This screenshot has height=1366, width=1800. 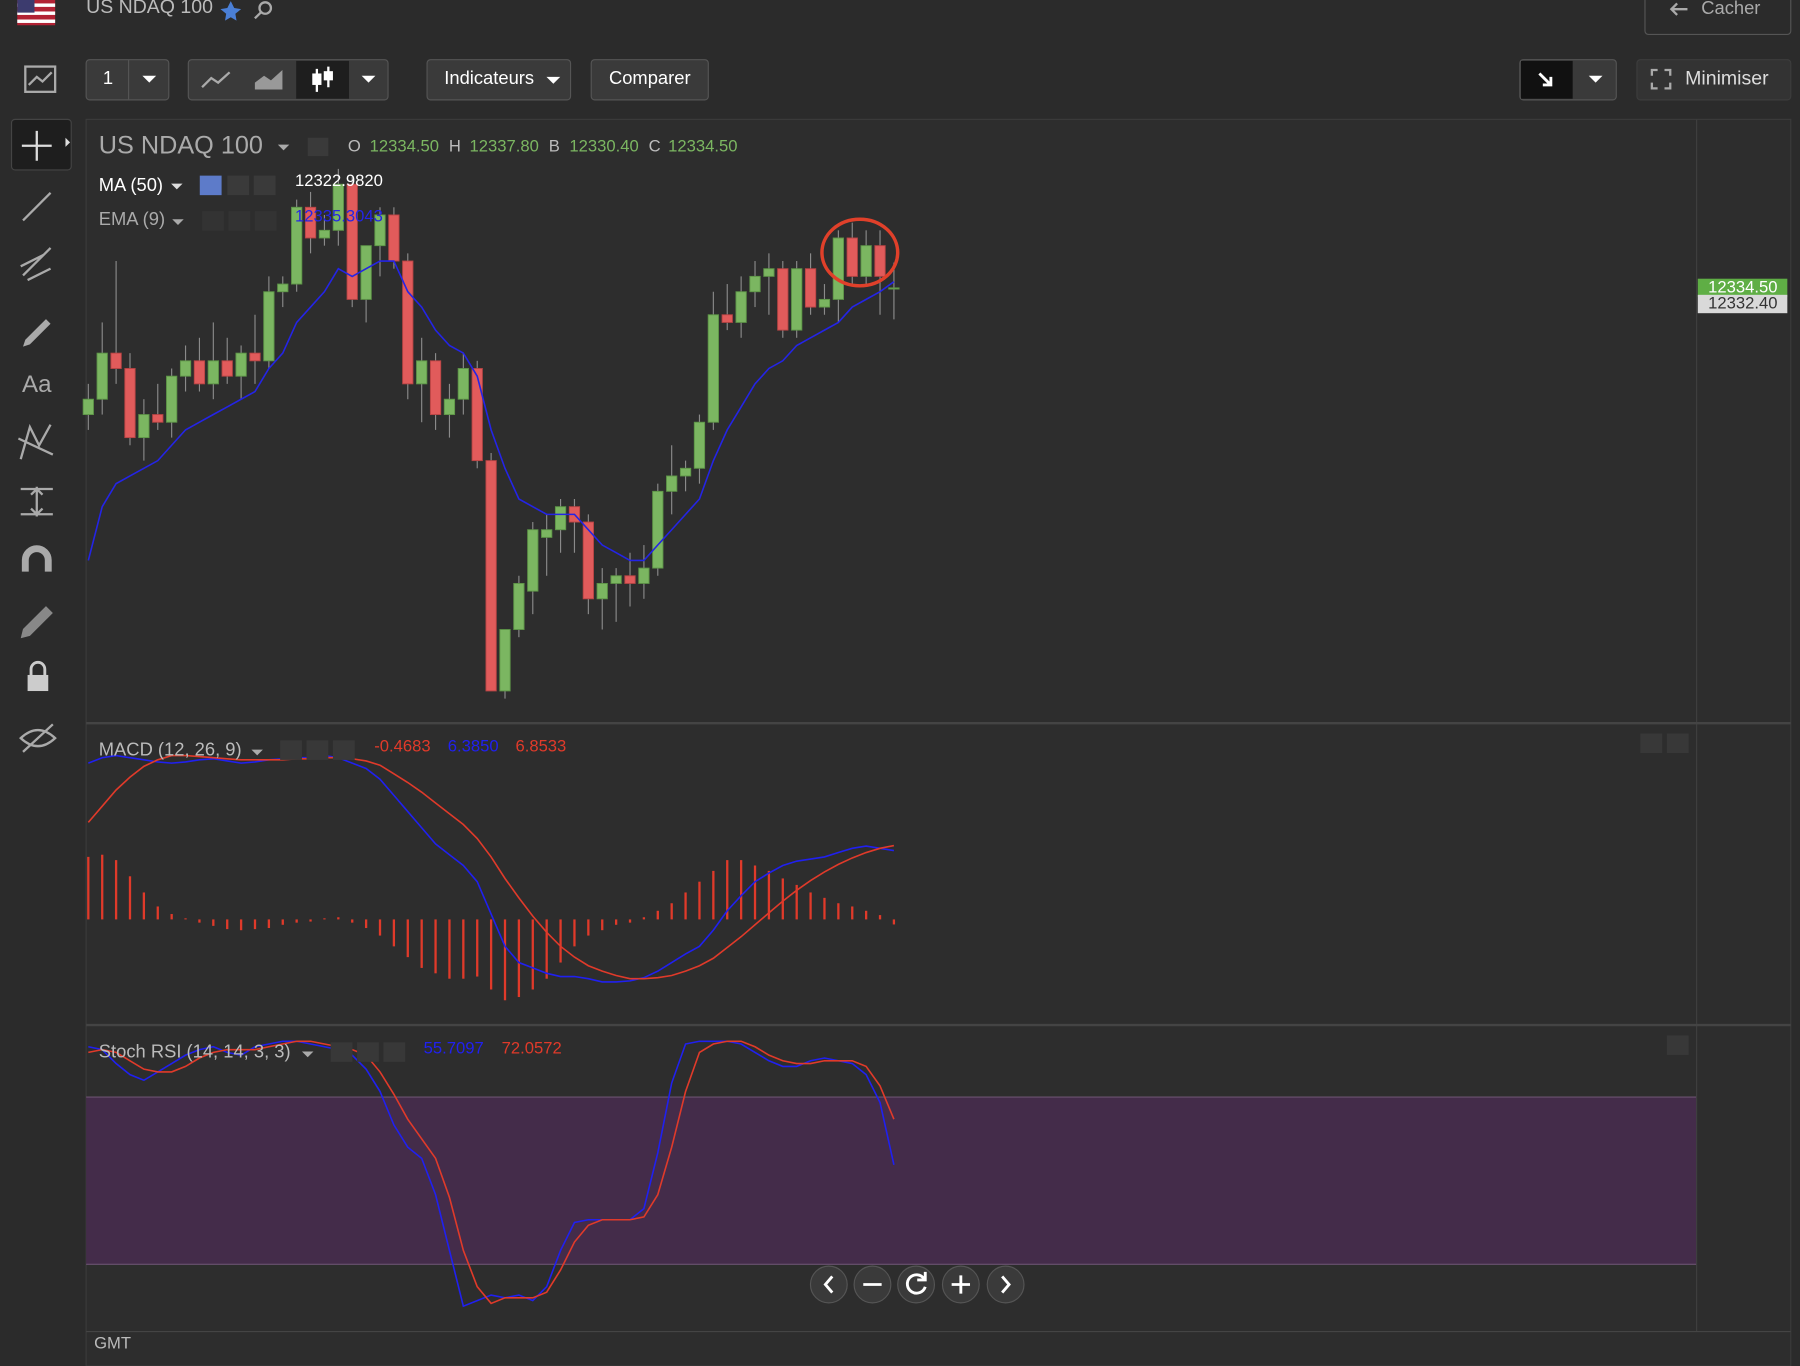 I want to click on chart-icon, so click(x=40, y=79).